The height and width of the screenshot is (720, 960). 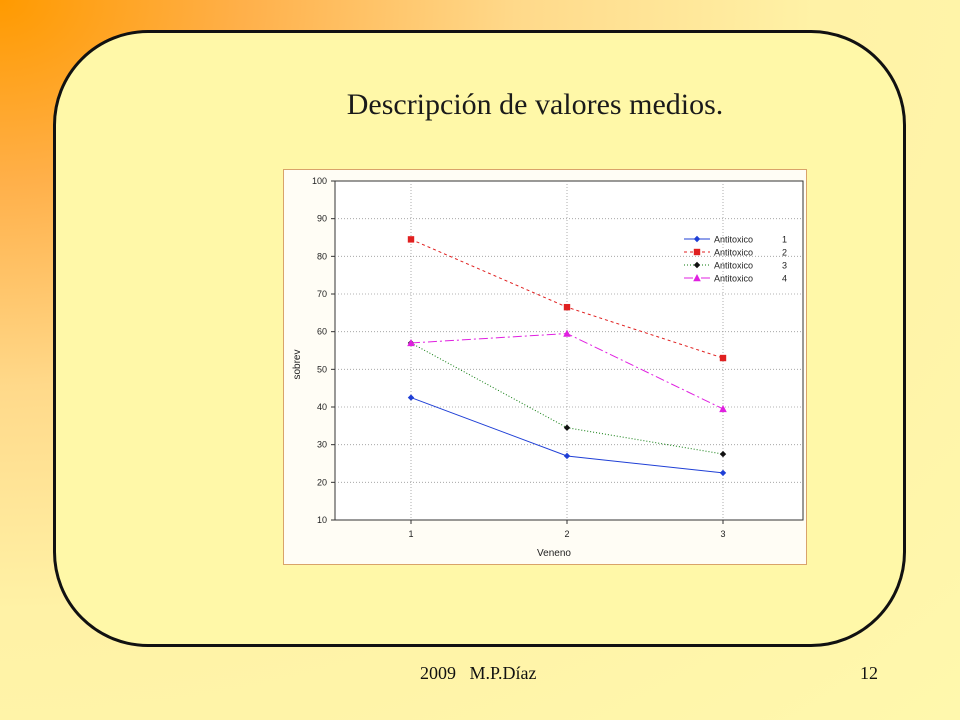 What do you see at coordinates (784, 253) in the screenshot?
I see `legend-level: 2` at bounding box center [784, 253].